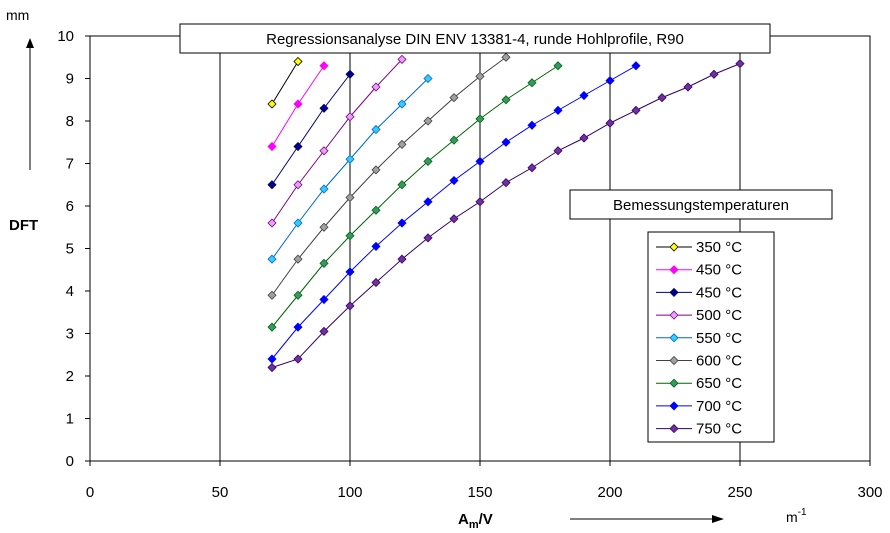 The image size is (890, 533). Describe the element at coordinates (719, 383) in the screenshot. I see `legend-label: 650 °C` at that location.